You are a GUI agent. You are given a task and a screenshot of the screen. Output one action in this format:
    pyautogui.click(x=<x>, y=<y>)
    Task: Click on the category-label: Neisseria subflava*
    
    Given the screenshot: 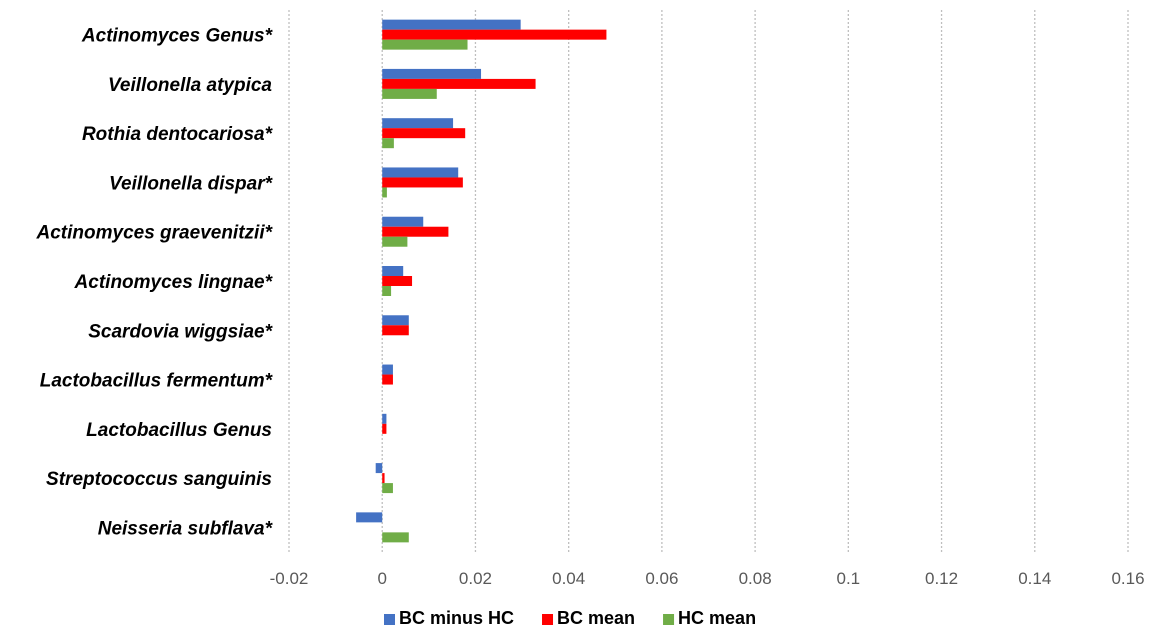 What is the action you would take?
    pyautogui.click(x=186, y=528)
    